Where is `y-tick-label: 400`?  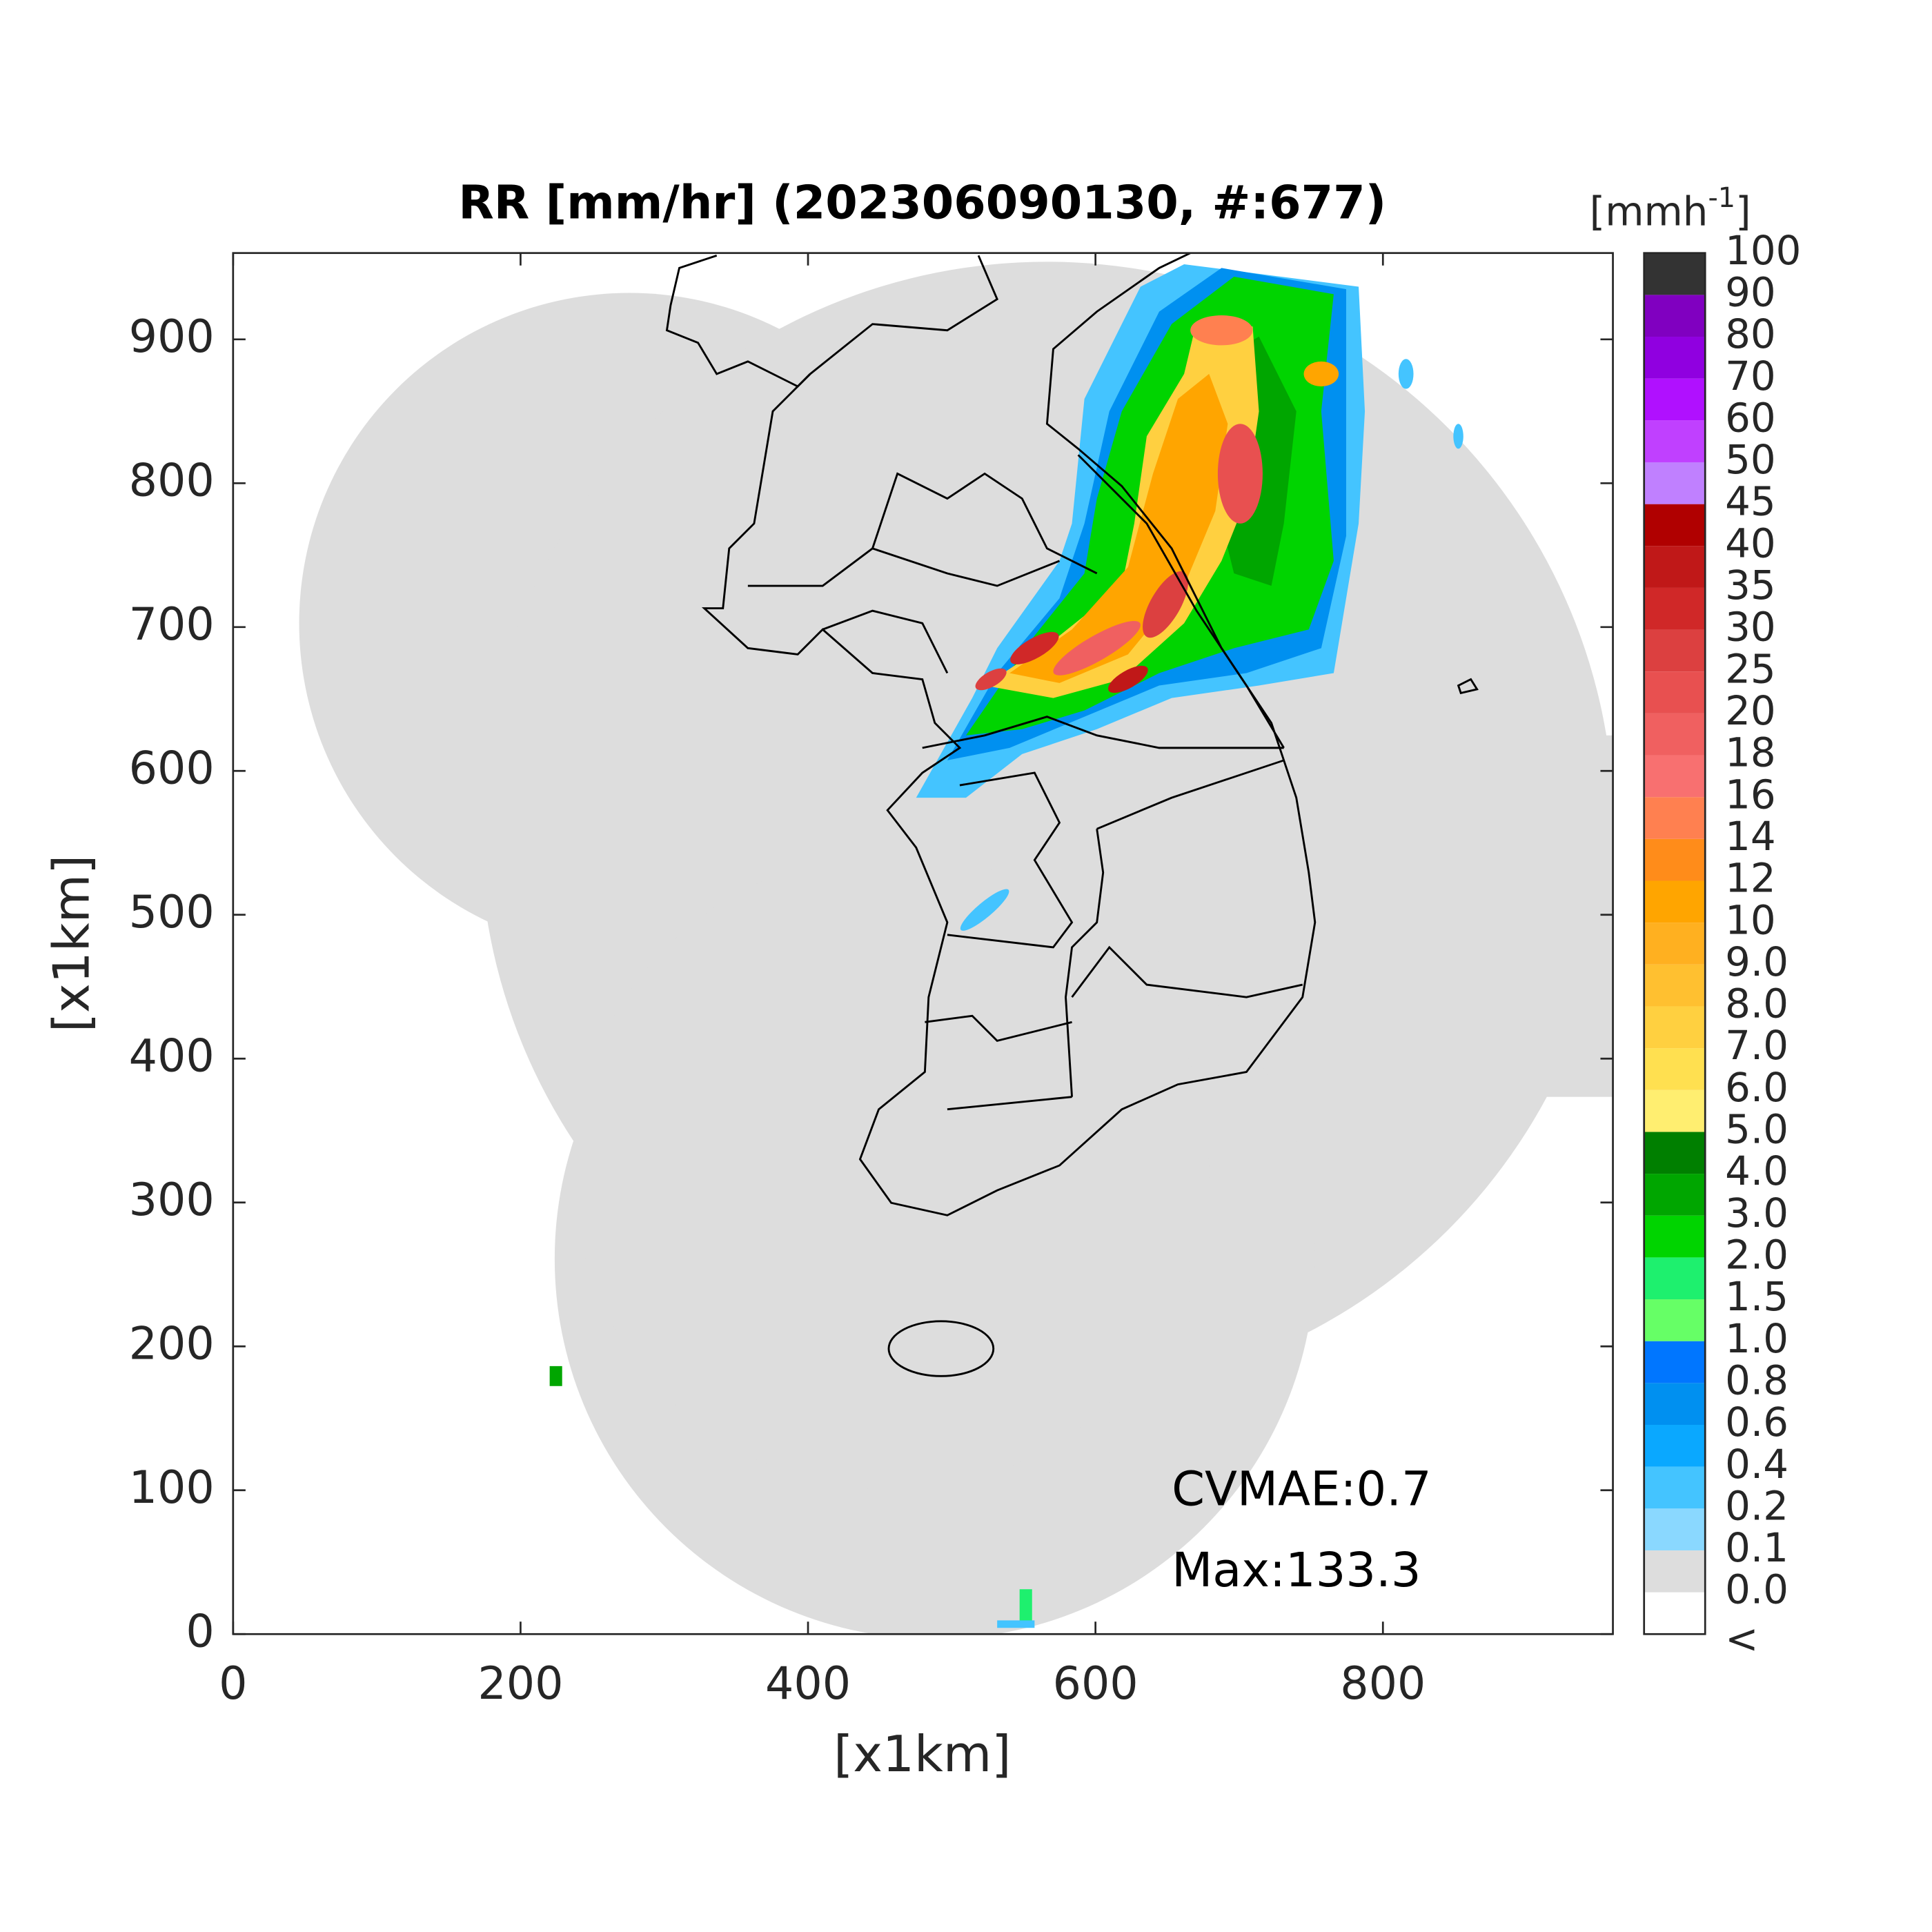
y-tick-label: 400 is located at coordinates (172, 1056).